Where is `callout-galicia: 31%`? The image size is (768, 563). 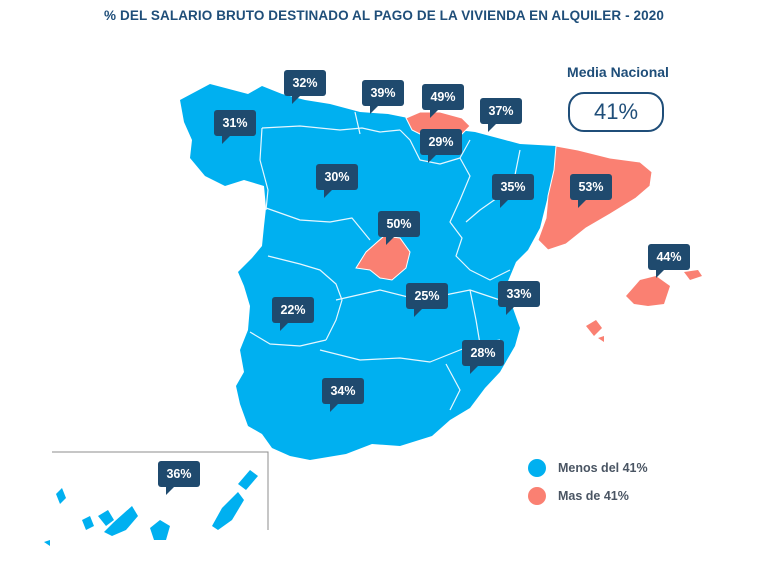 callout-galicia: 31% is located at coordinates (235, 127).